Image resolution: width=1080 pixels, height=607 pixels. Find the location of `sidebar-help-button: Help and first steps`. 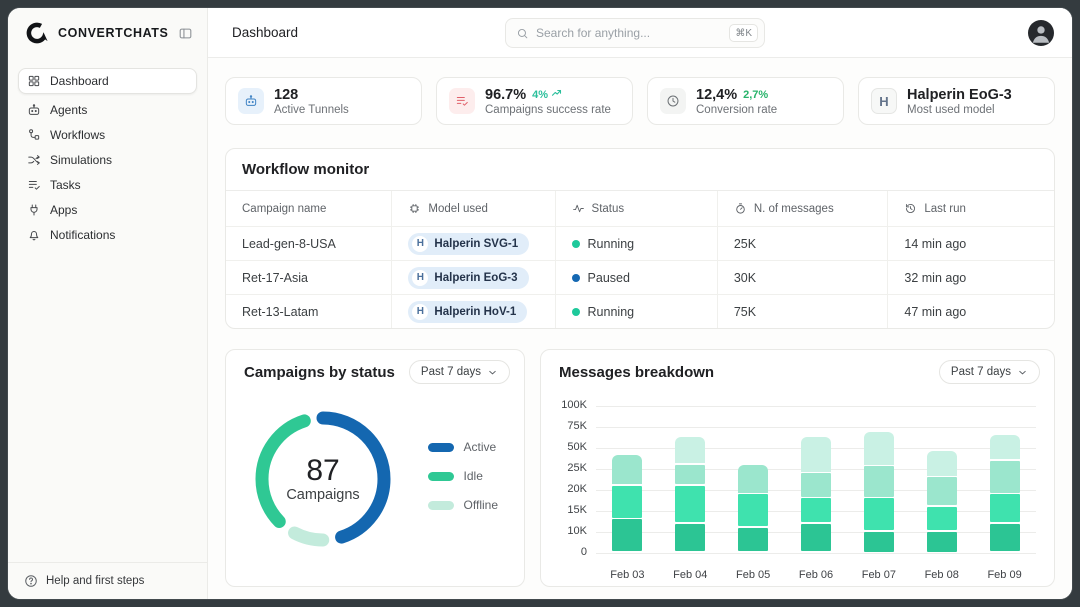

sidebar-help-button: Help and first steps is located at coordinates (107, 580).